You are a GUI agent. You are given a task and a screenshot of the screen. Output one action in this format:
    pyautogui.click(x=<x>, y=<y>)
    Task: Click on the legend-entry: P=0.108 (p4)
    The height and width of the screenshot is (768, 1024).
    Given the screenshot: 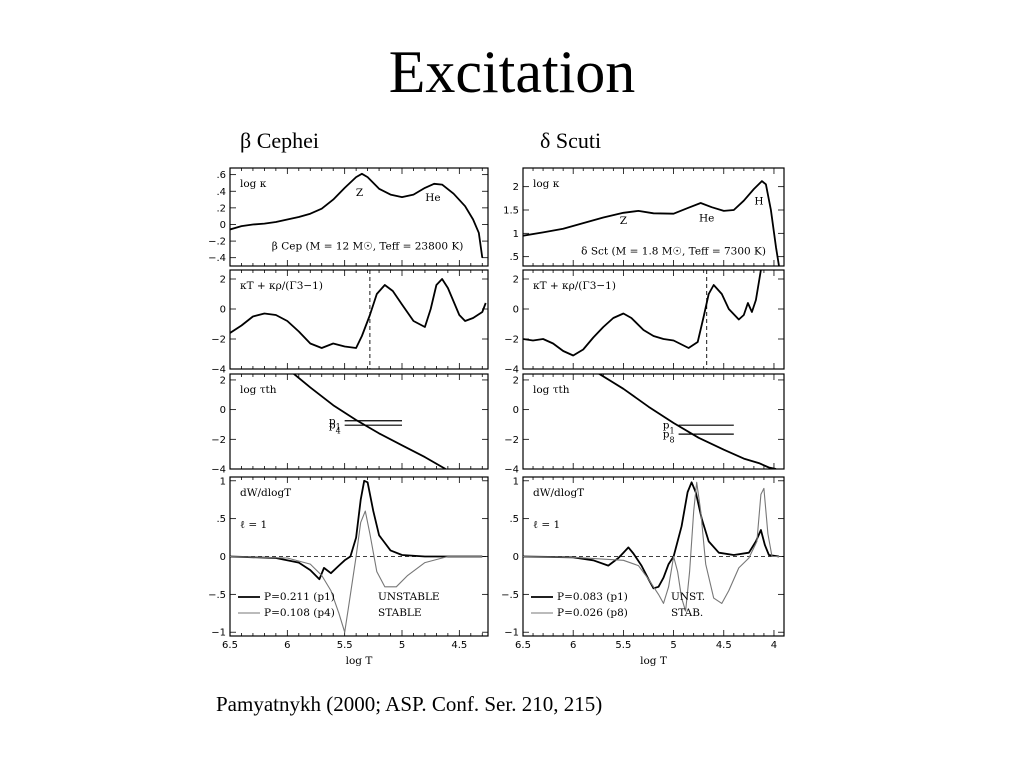 What is the action you would take?
    pyautogui.click(x=299, y=613)
    